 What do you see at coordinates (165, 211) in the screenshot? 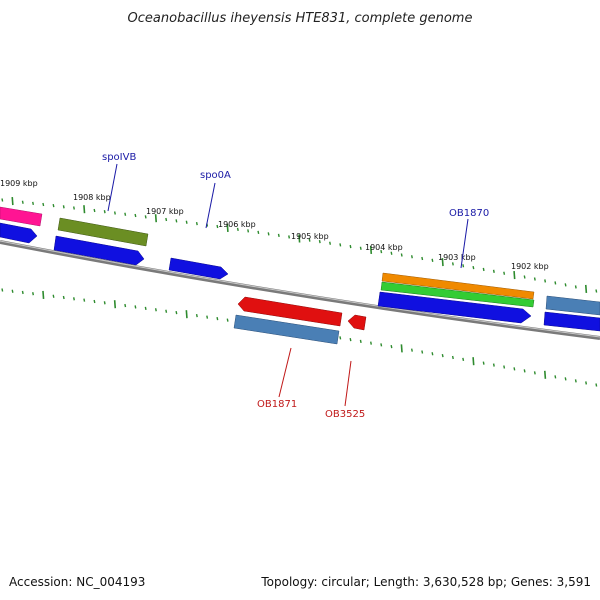
I see `tick-label-1907: 1907 kbp` at bounding box center [165, 211].